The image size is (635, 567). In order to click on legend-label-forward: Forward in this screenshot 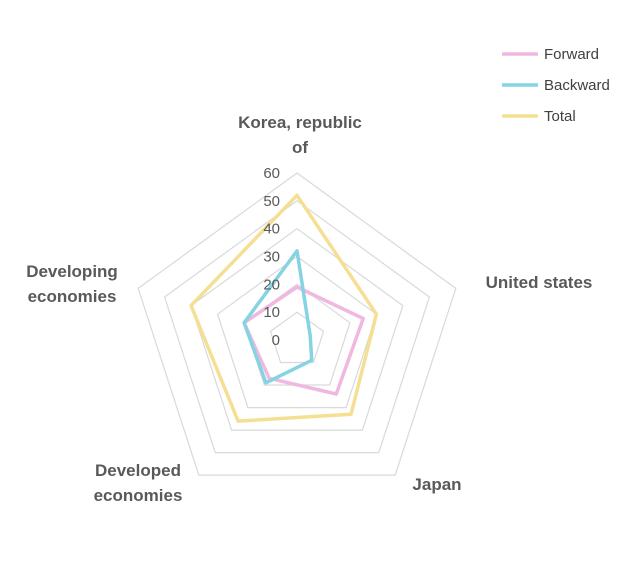, I will do `click(571, 54)`.